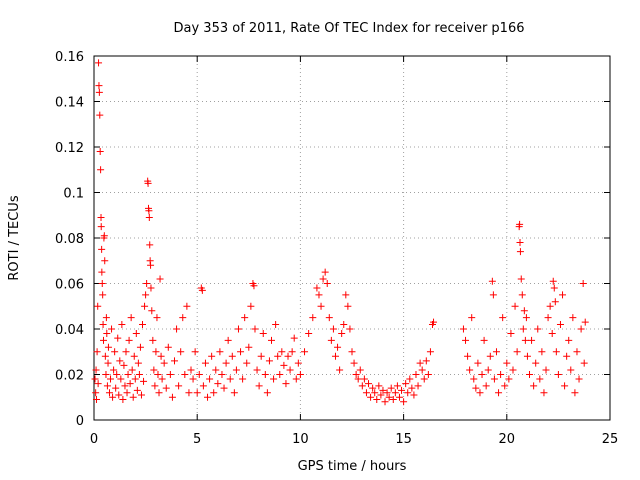  What do you see at coordinates (197, 439) in the screenshot?
I see `x-tick-label: 5` at bounding box center [197, 439].